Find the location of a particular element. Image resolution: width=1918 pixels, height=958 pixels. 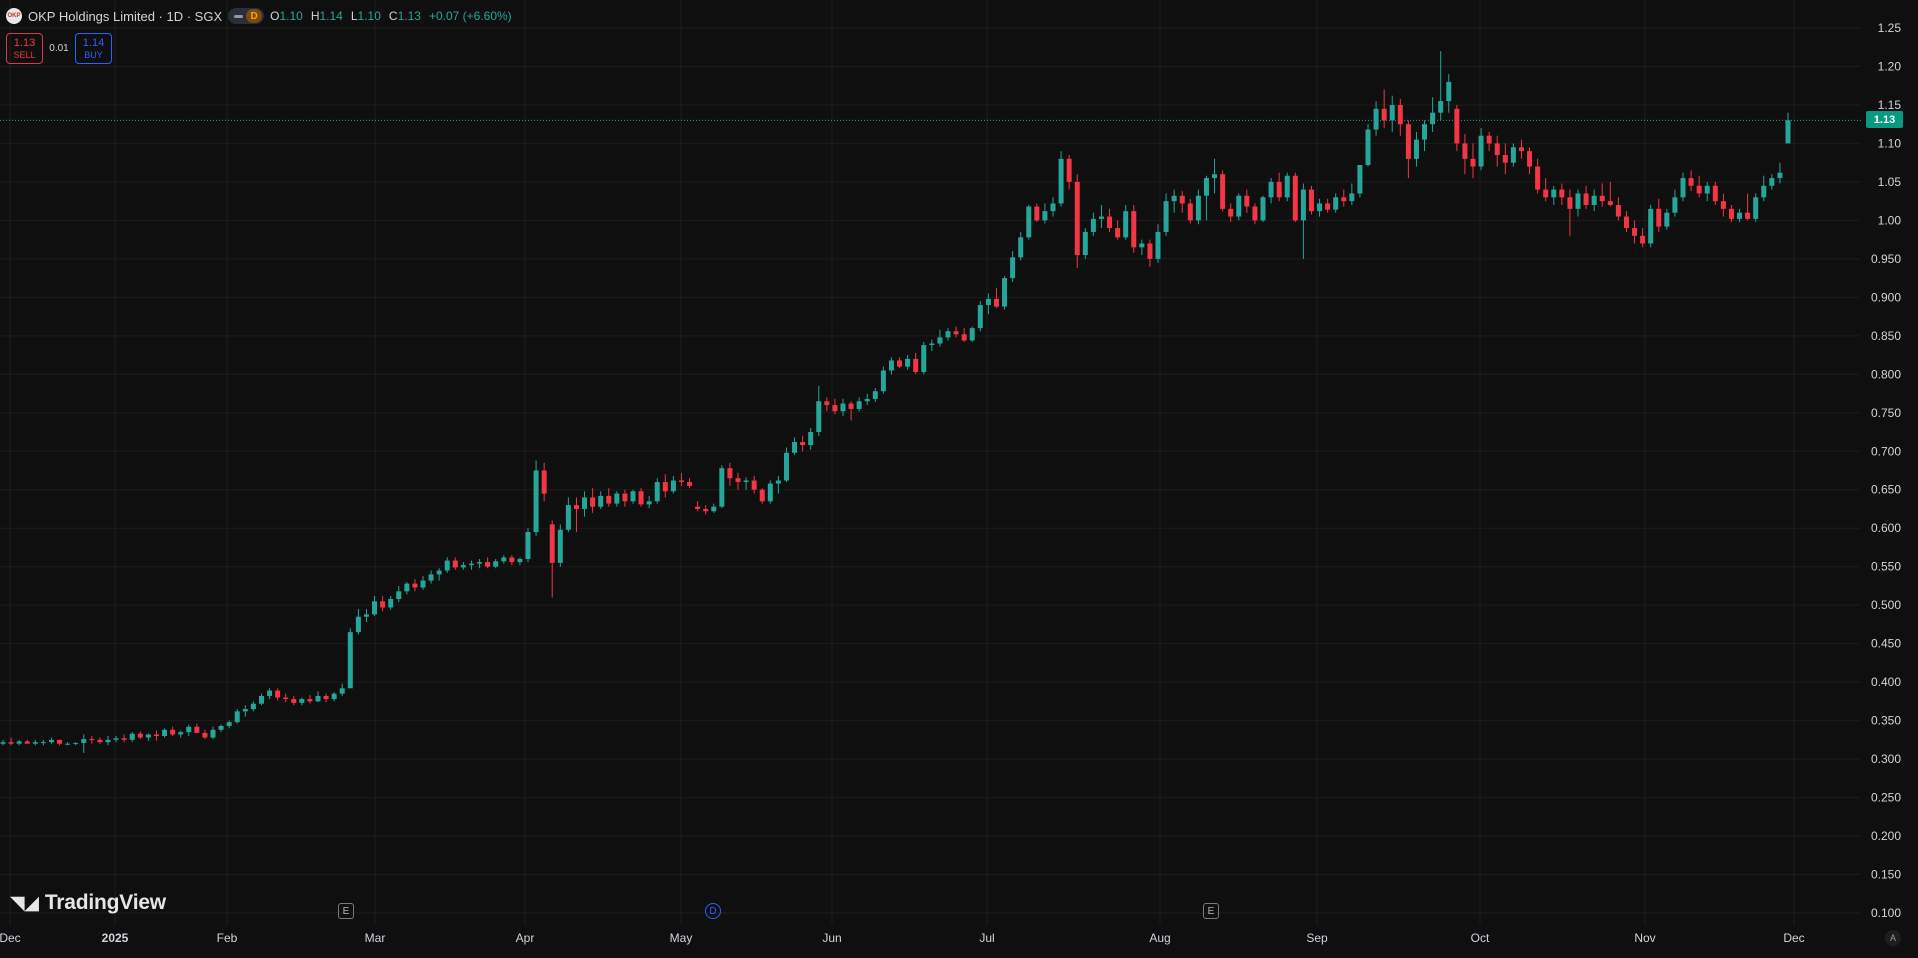

interval-pill: D is located at coordinates (246, 16).